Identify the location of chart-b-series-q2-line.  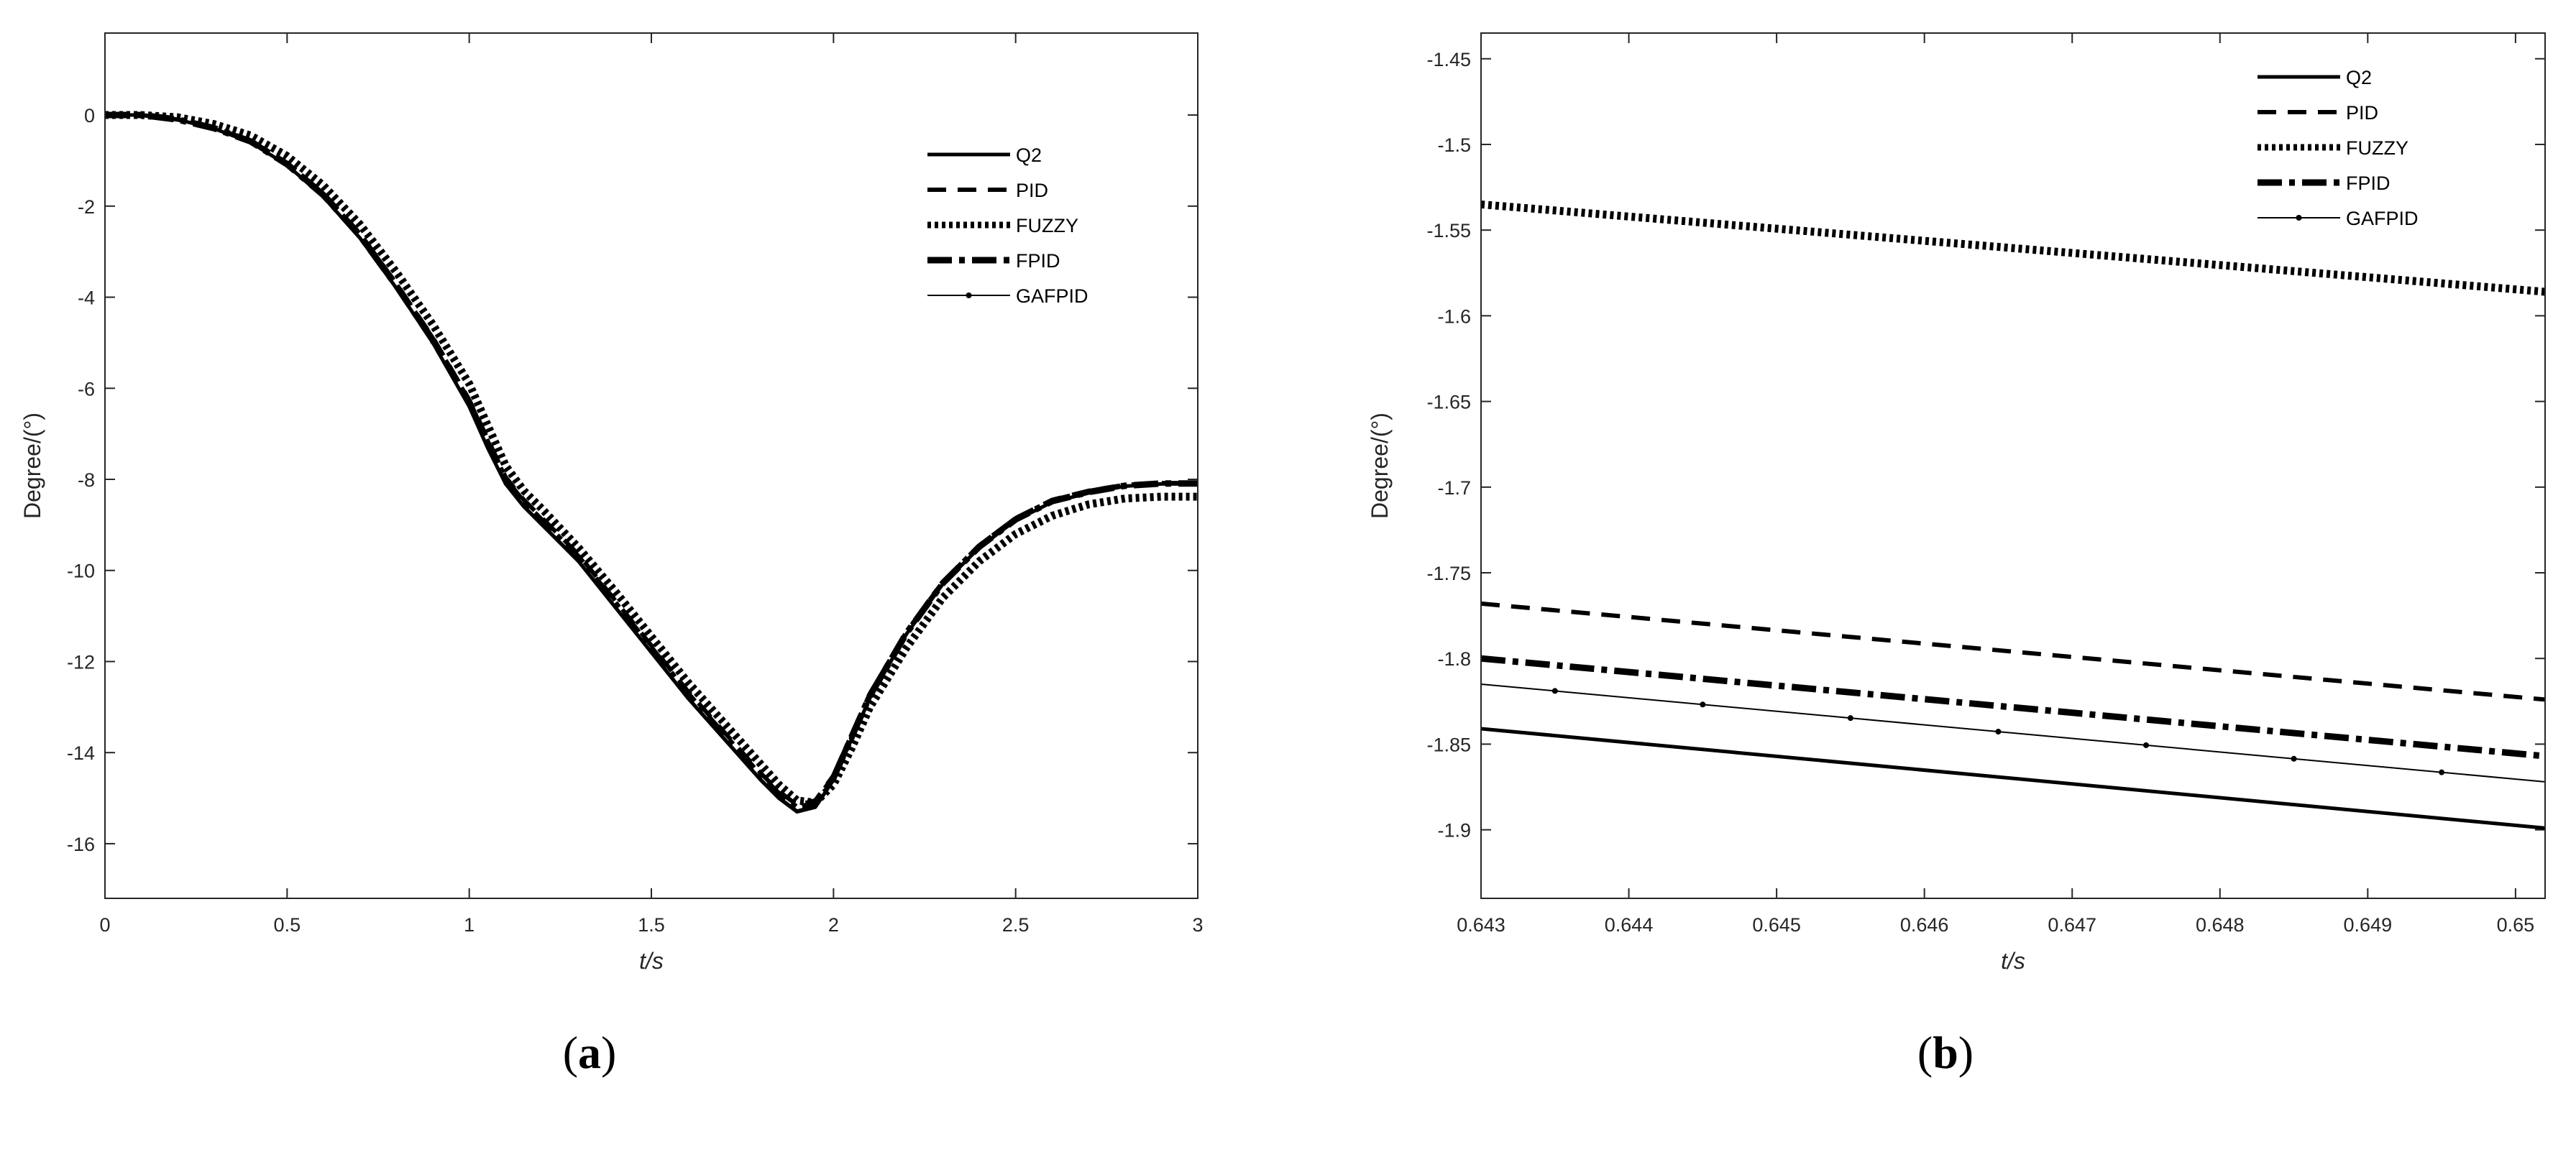
(2013, 778).